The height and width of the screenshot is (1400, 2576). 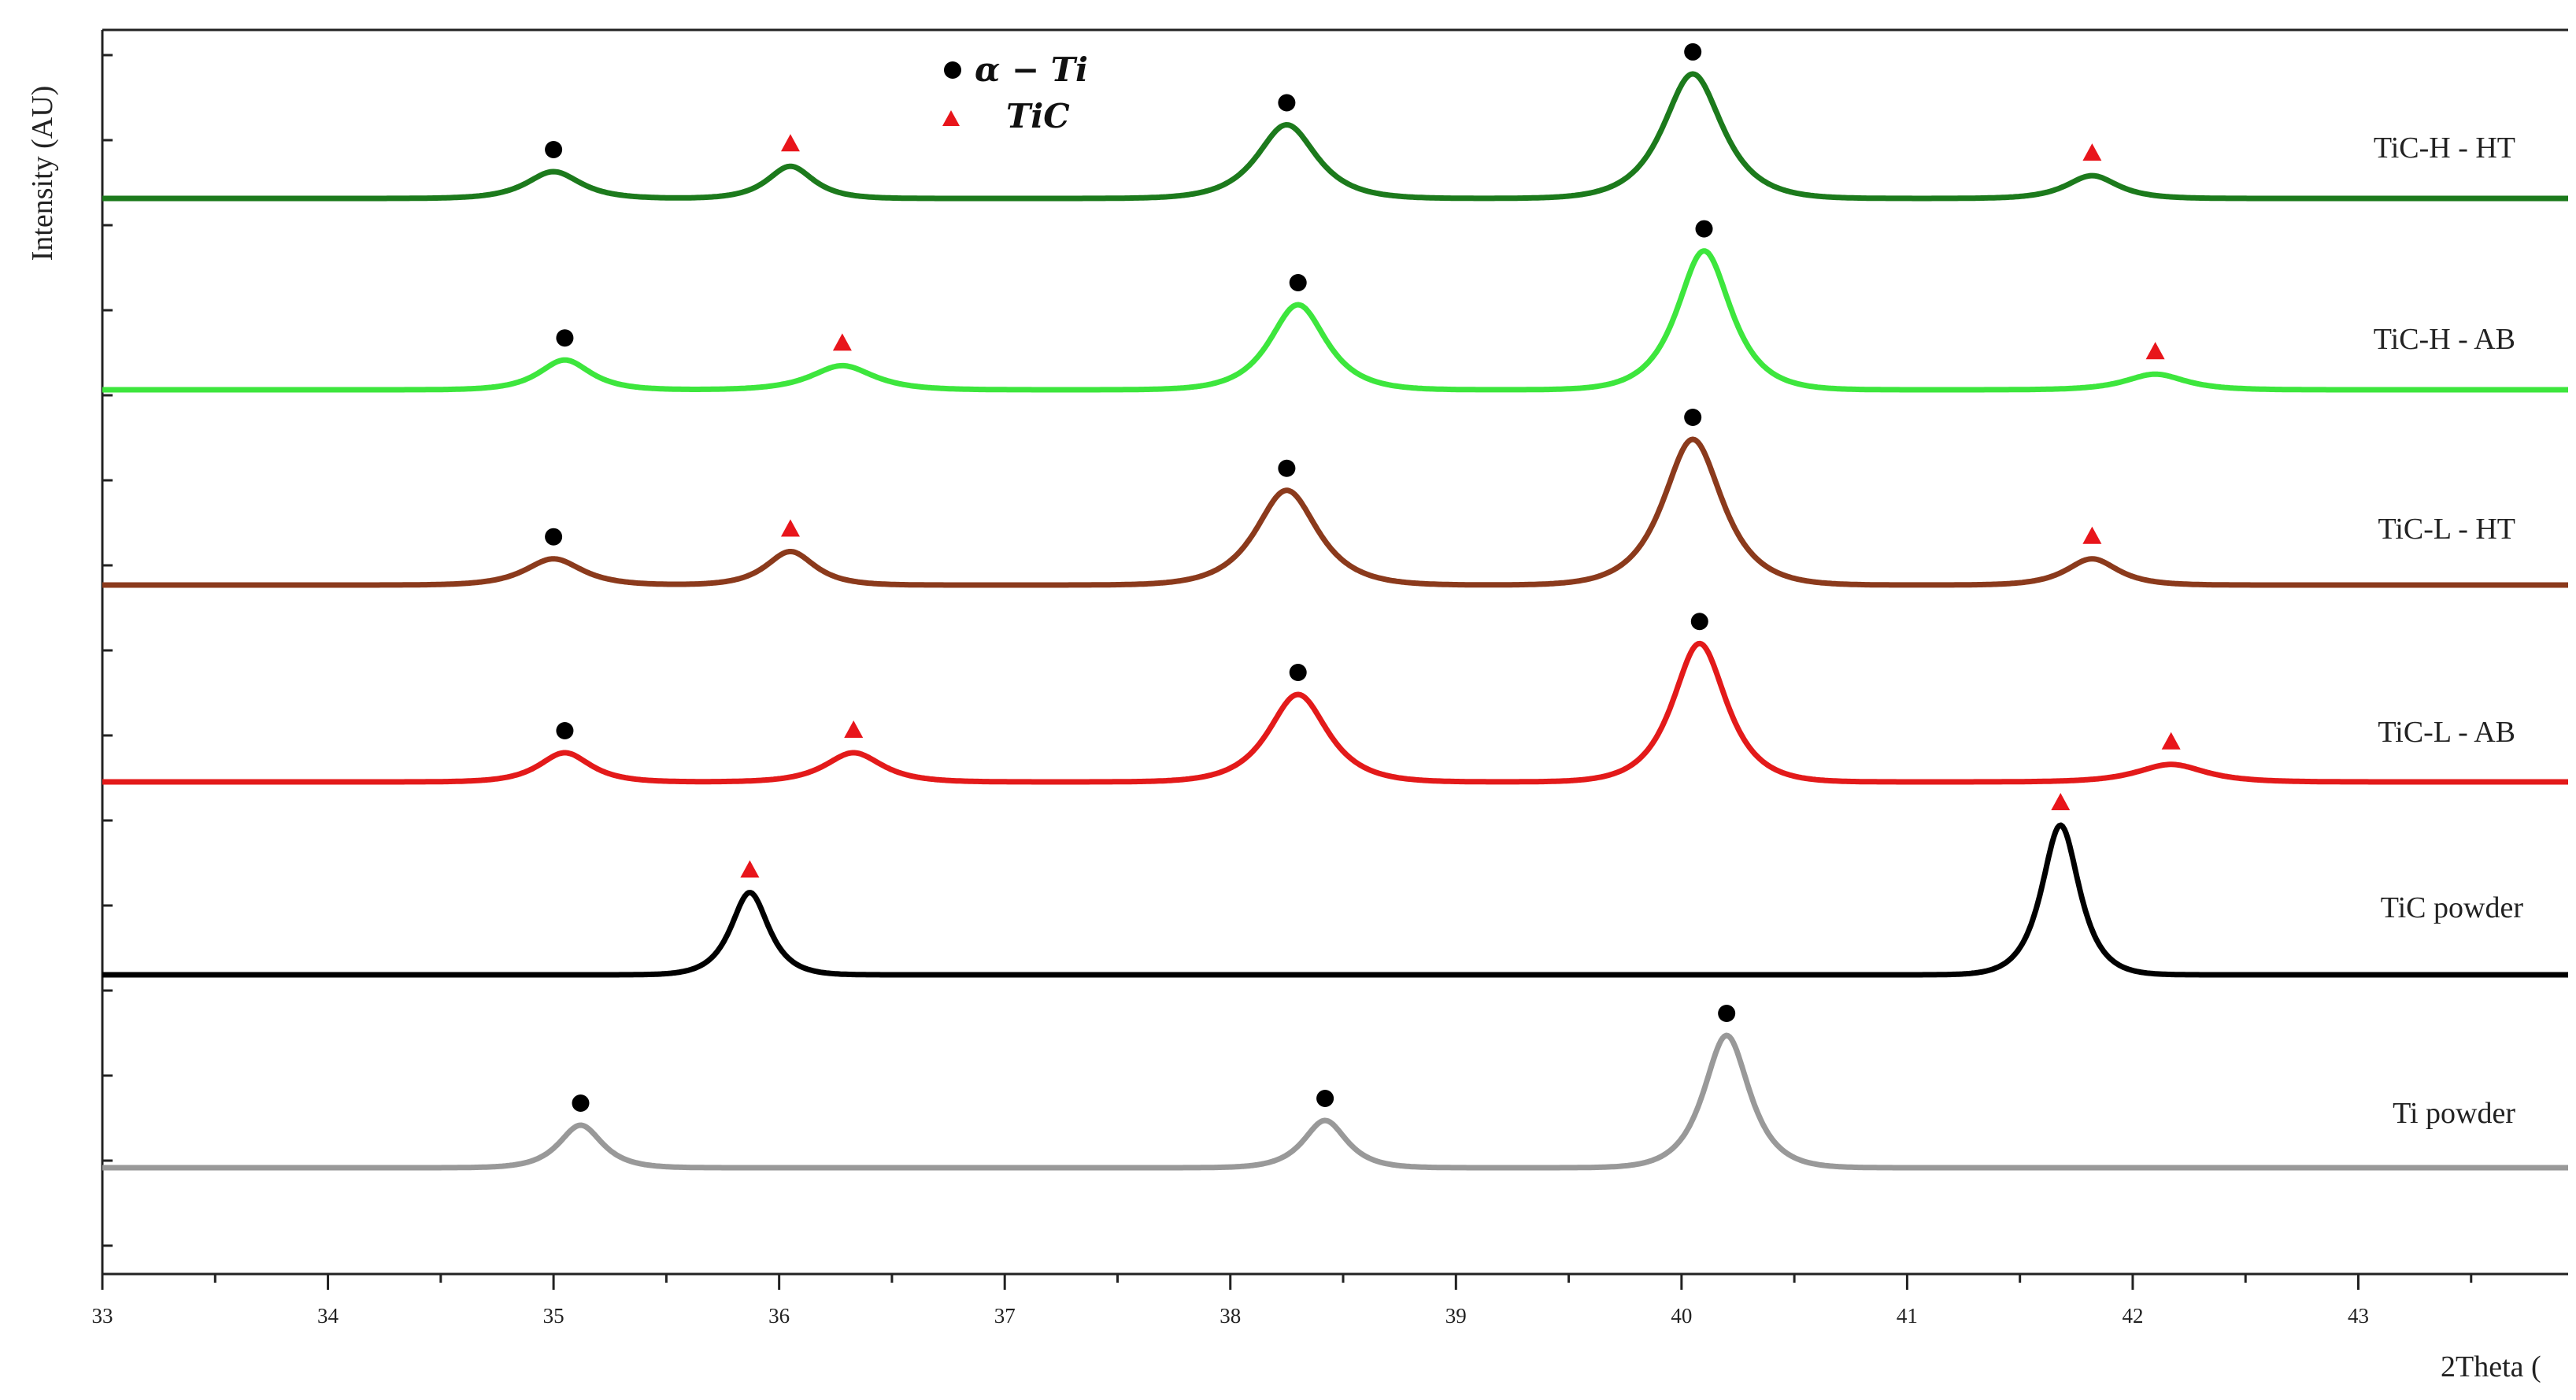 I want to click on legend: α − Ti TiC, so click(x=1015, y=93).